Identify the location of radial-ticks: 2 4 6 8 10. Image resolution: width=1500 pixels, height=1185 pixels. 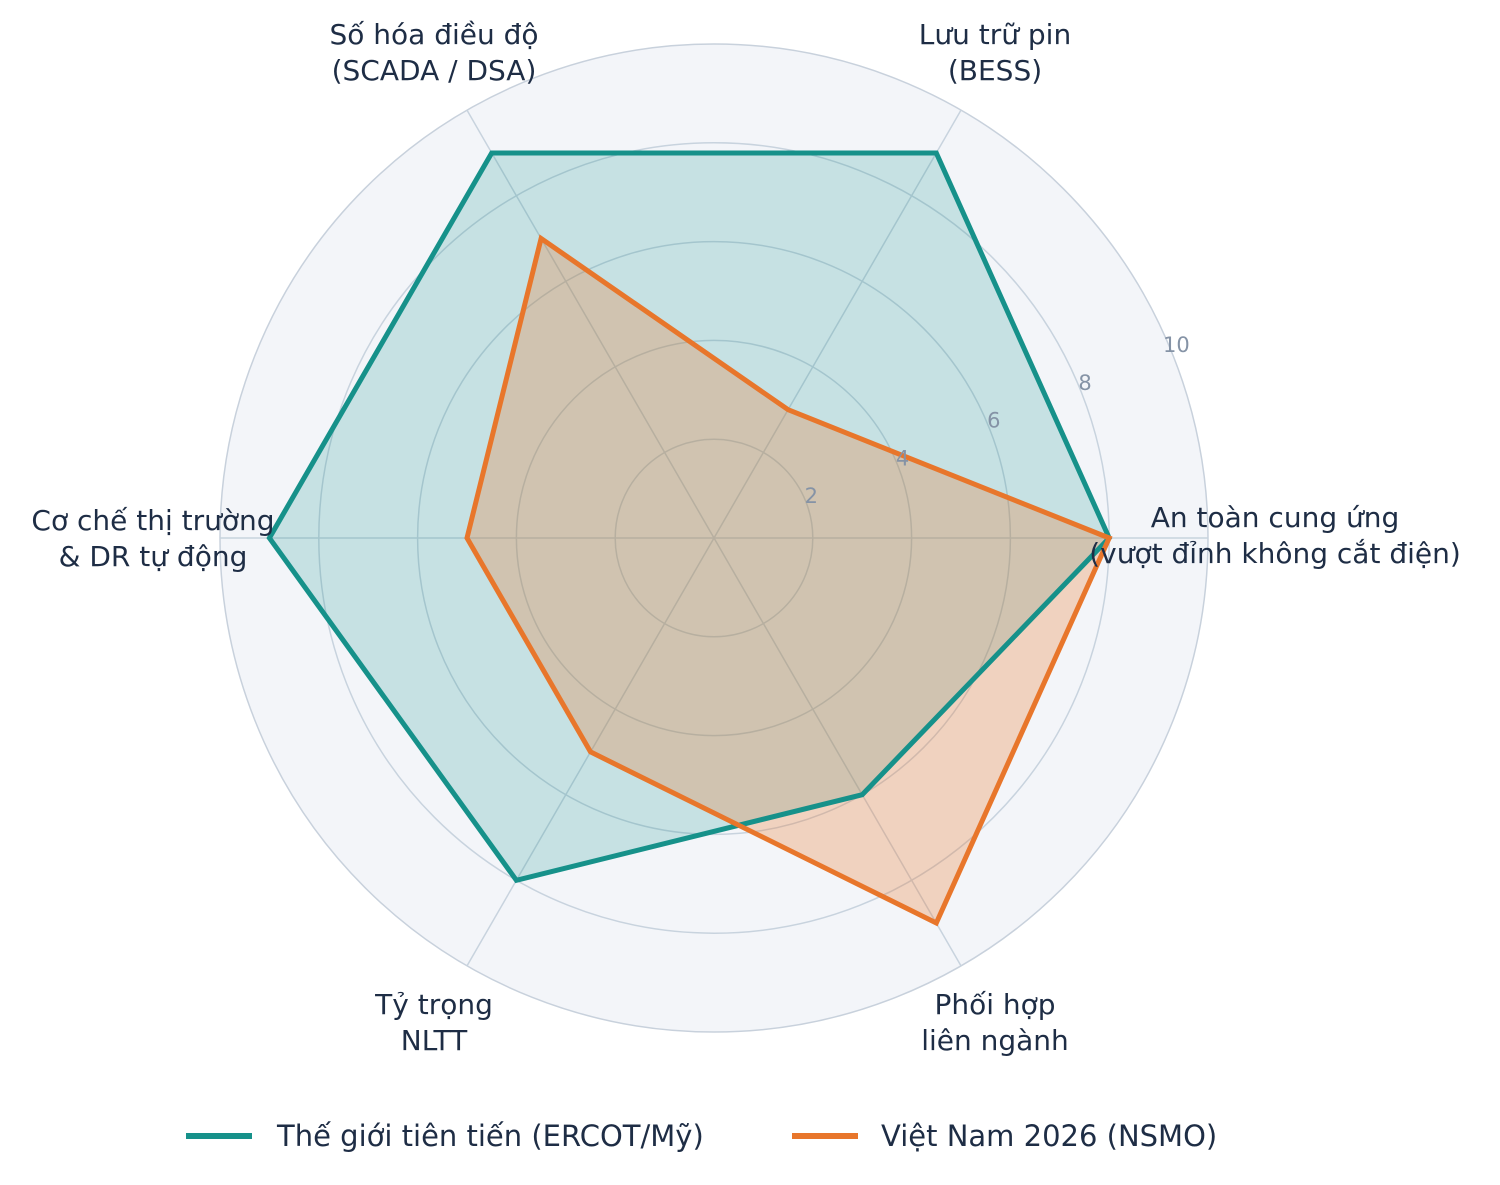
(997, 420).